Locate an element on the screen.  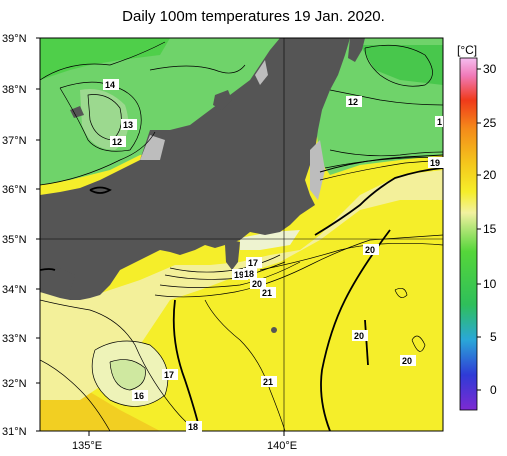
shelf-east is located at coordinates (317, 170).